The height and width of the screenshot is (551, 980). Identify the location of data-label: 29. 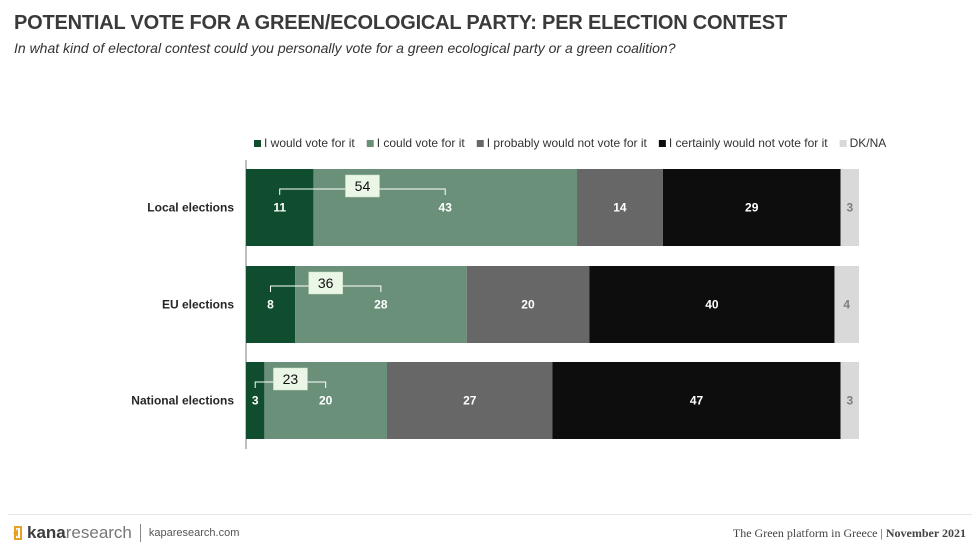
(752, 208).